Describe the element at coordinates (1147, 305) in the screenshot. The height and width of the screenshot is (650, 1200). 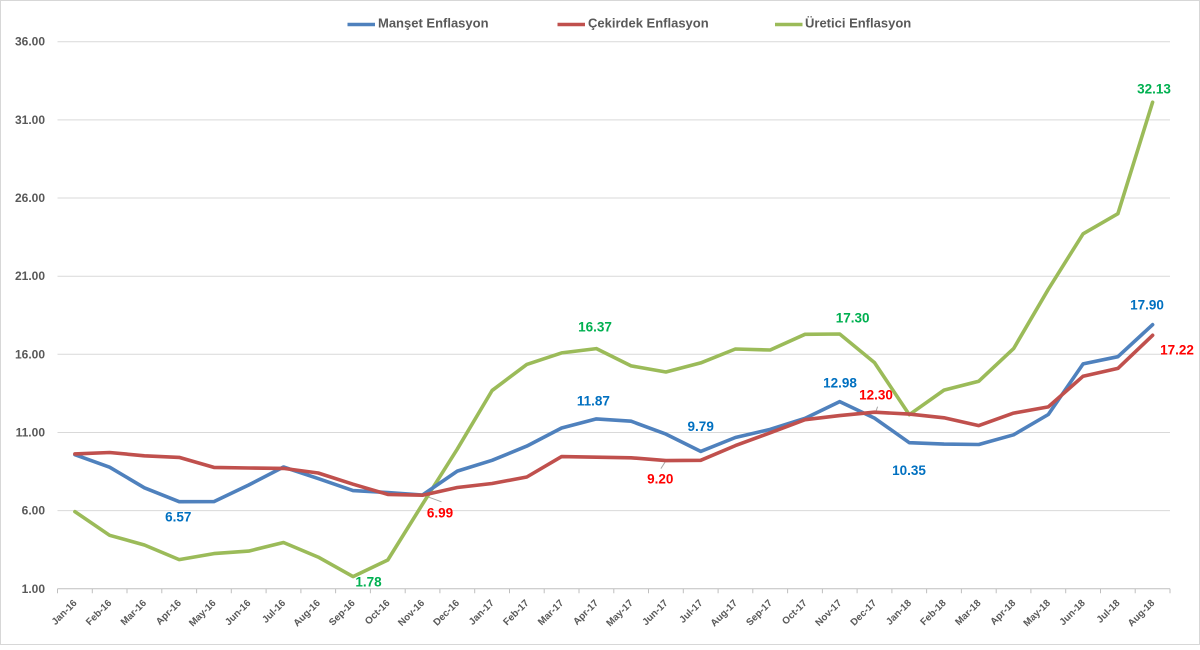
I see `svg-text: 17.90` at that location.